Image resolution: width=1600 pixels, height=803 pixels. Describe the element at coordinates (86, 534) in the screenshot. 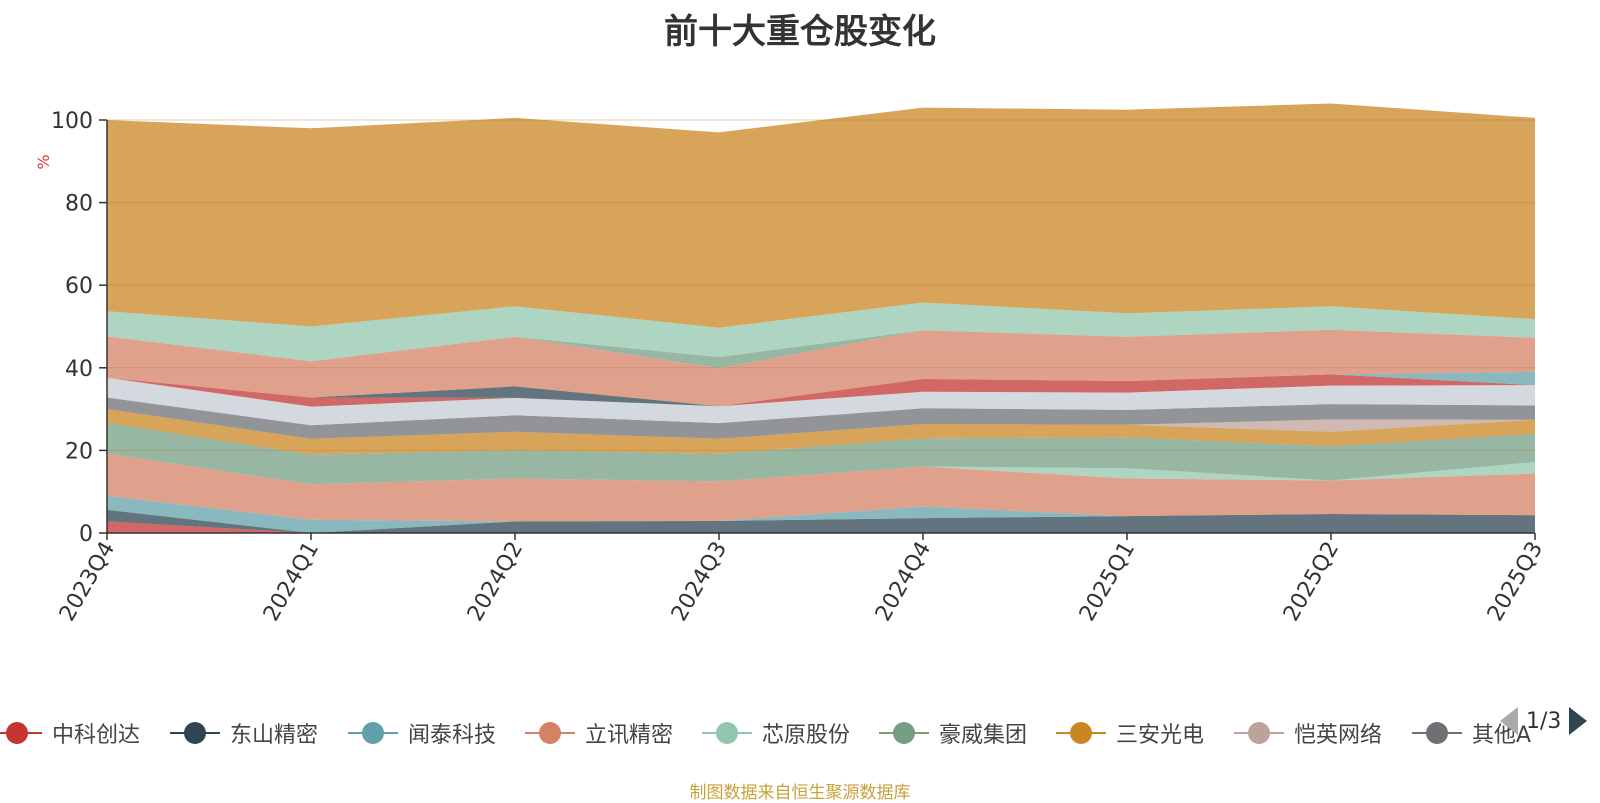

I see `y-tick-label: 0` at that location.